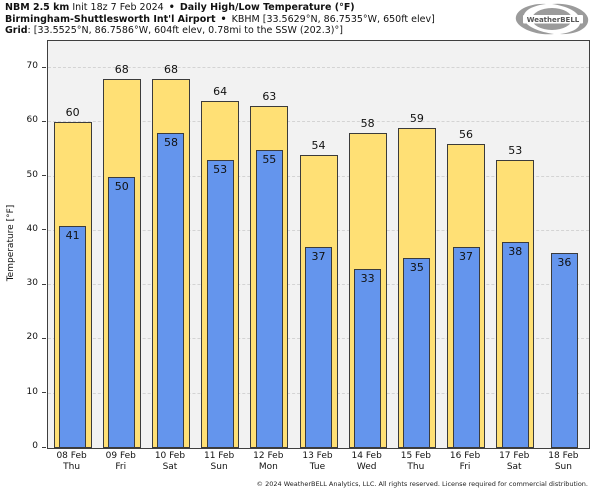 The width and height of the screenshot is (600, 493). What do you see at coordinates (170, 456) in the screenshot?
I see `x-tick-date: 10 Feb` at bounding box center [170, 456].